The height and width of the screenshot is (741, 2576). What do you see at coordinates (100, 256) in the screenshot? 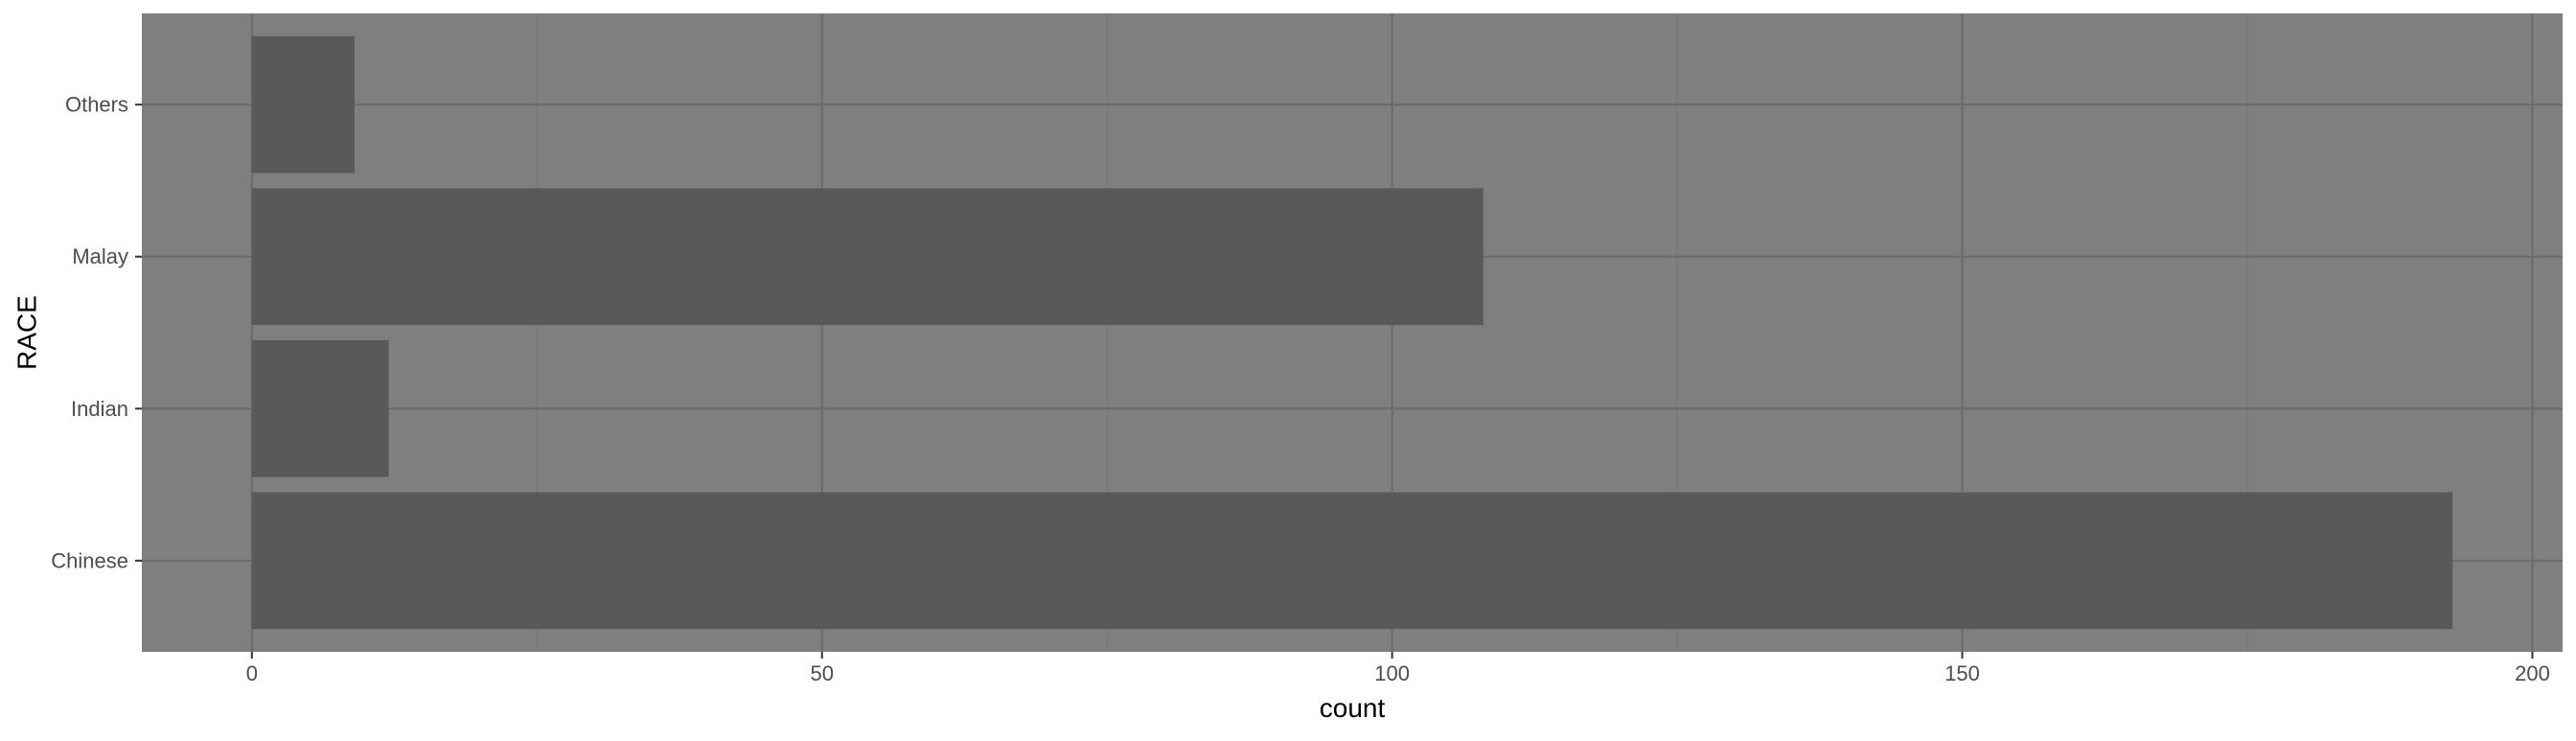
I see `y-tick-label: Malay` at bounding box center [100, 256].